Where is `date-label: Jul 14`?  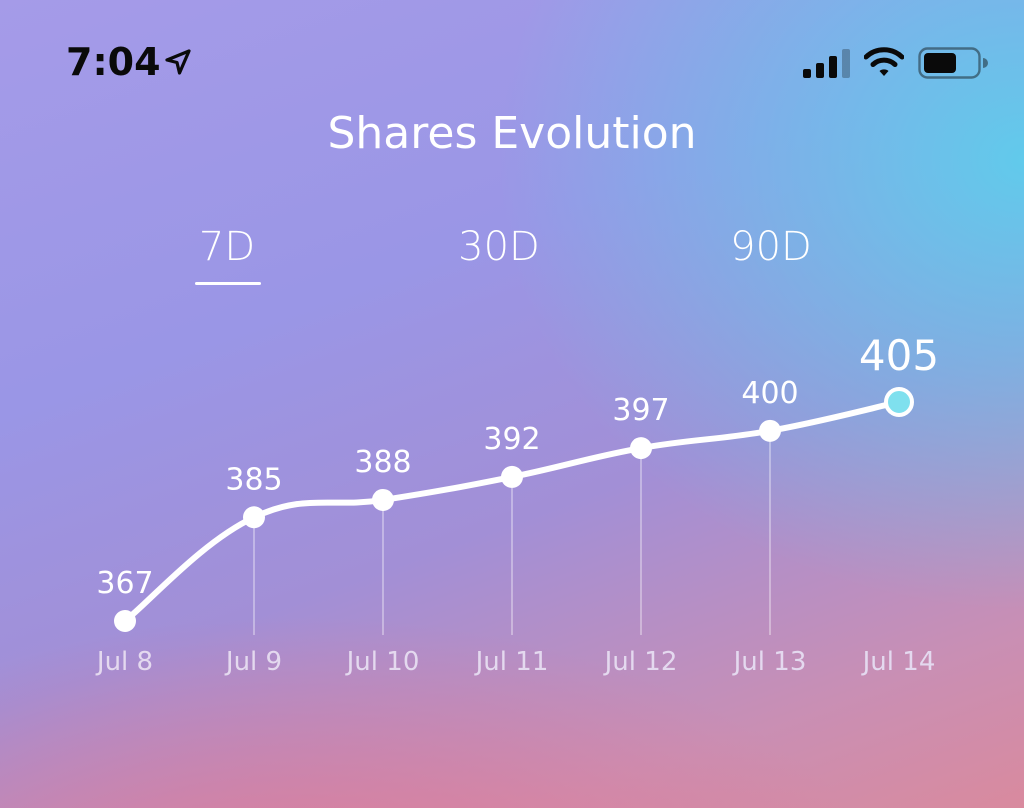 date-label: Jul 14 is located at coordinates (898, 662).